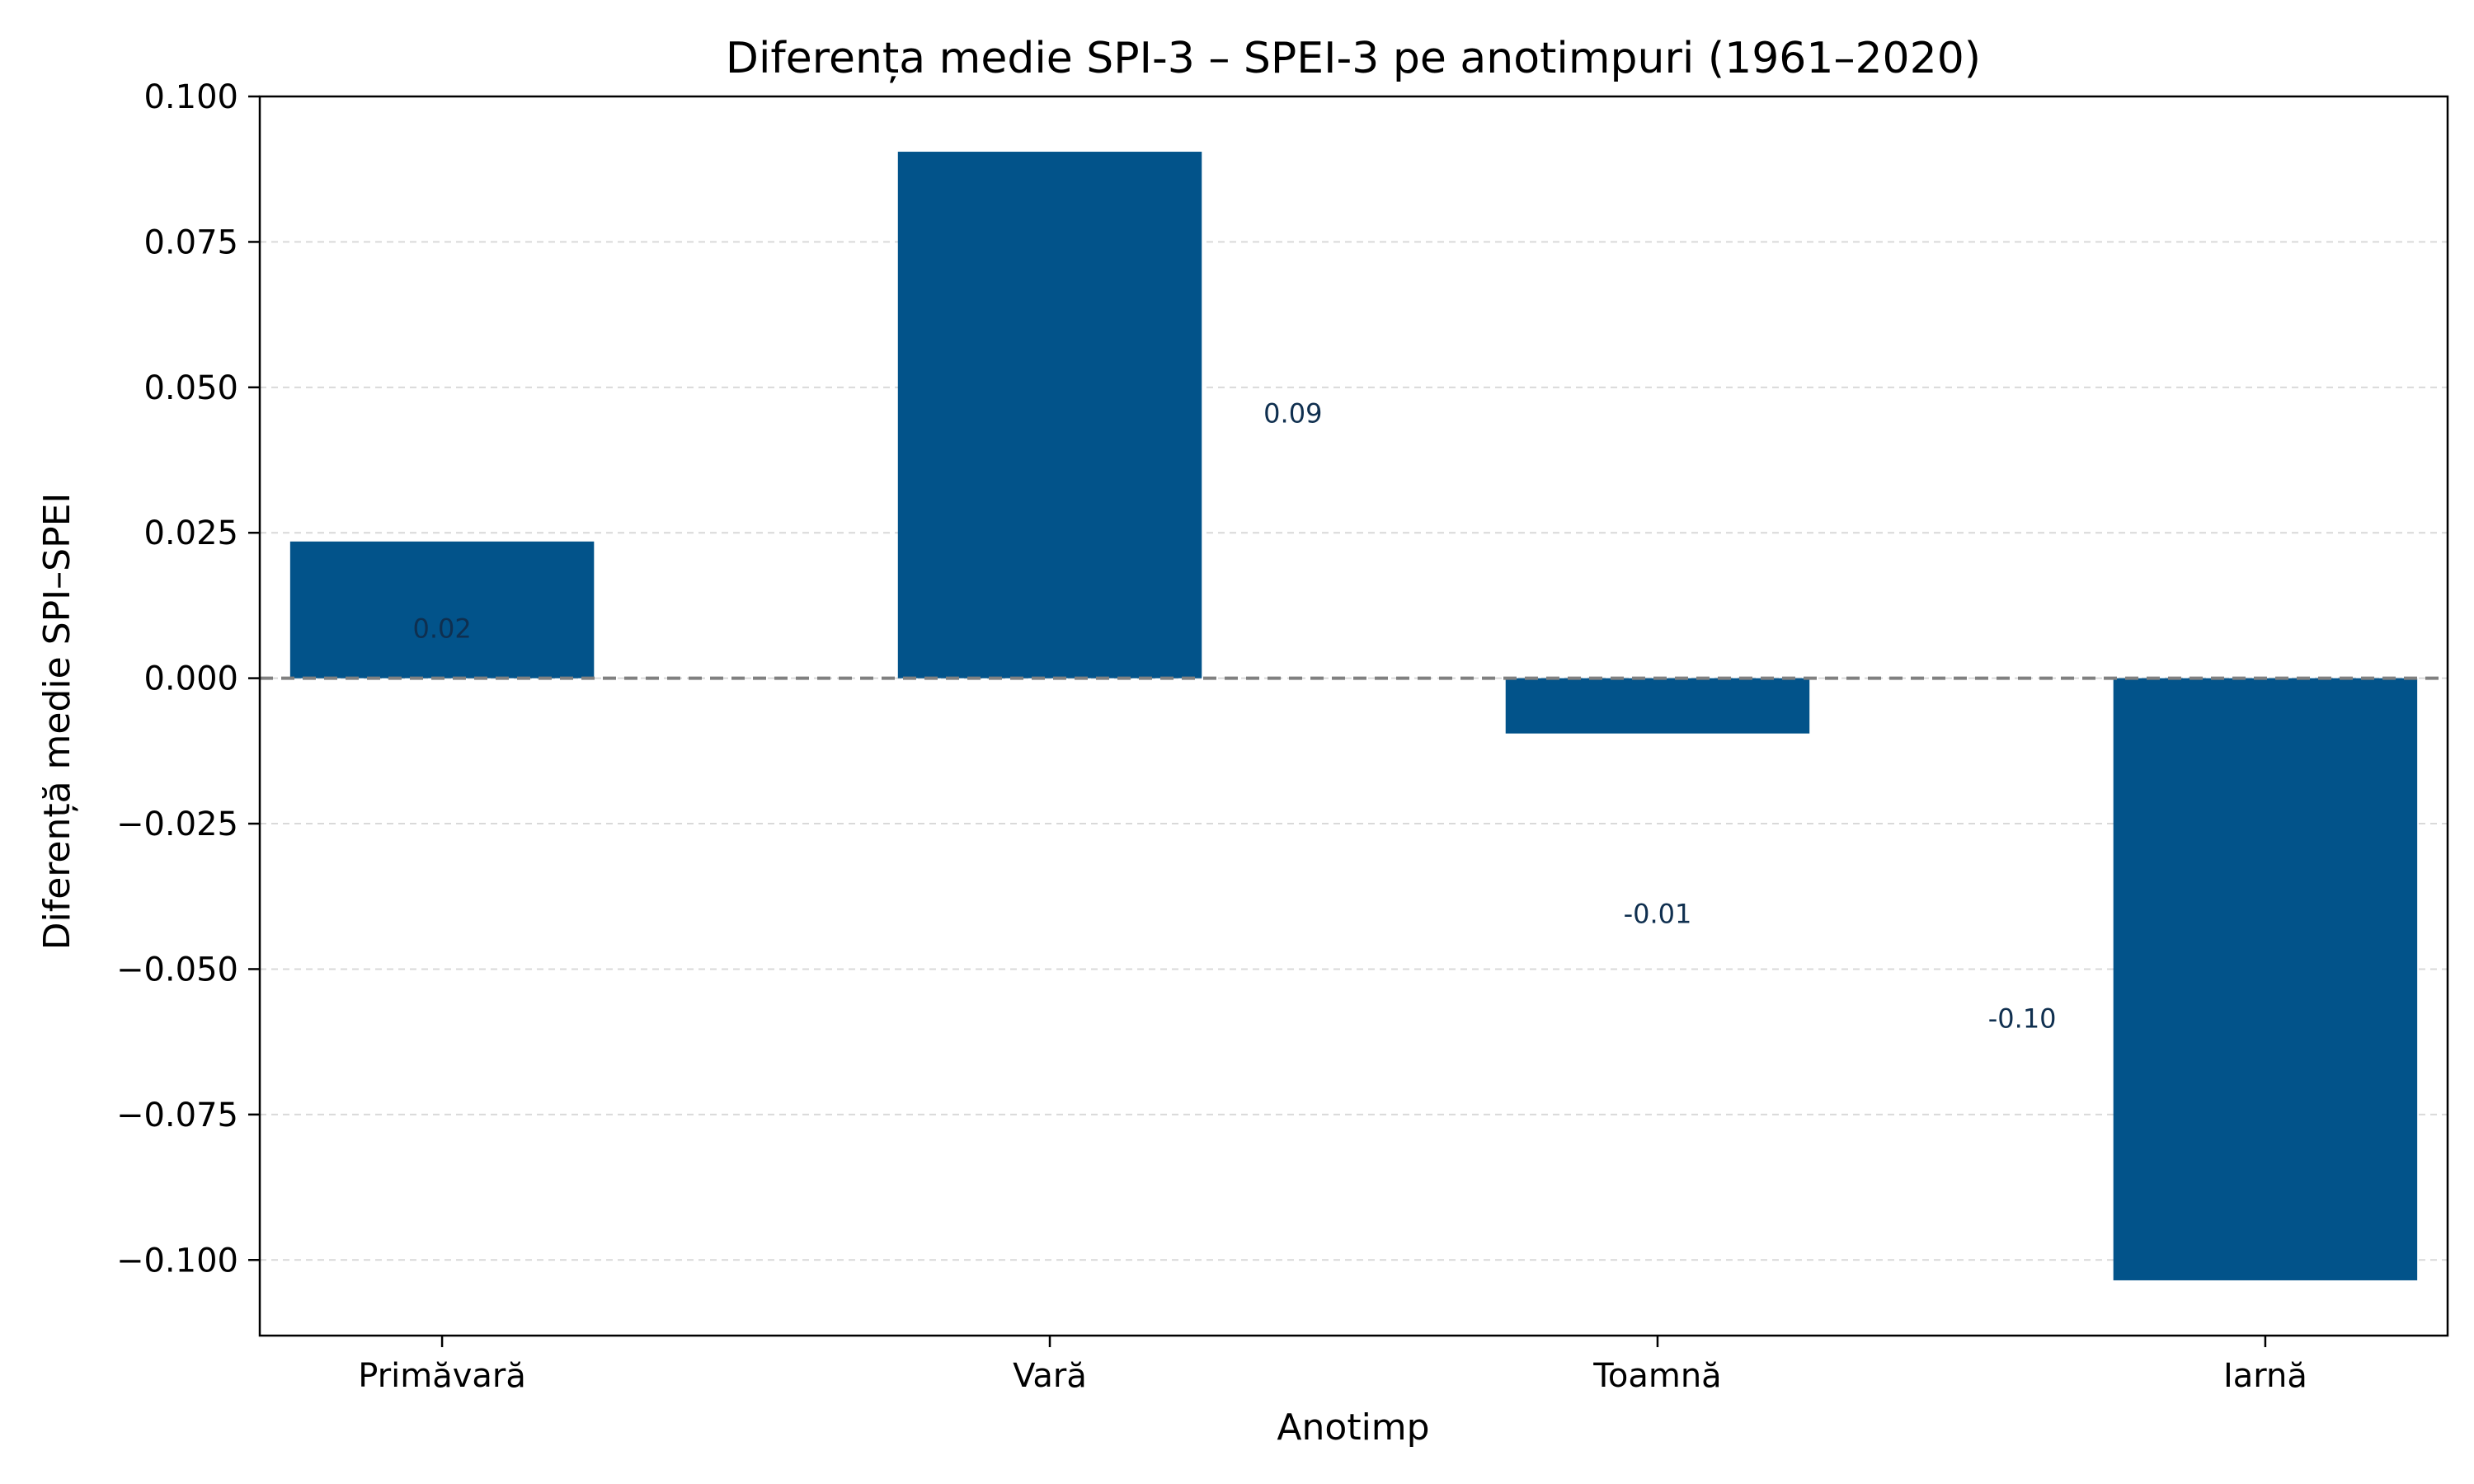 This screenshot has width=2474, height=1484. I want to click on data-label: 0.09, so click(1292, 414).